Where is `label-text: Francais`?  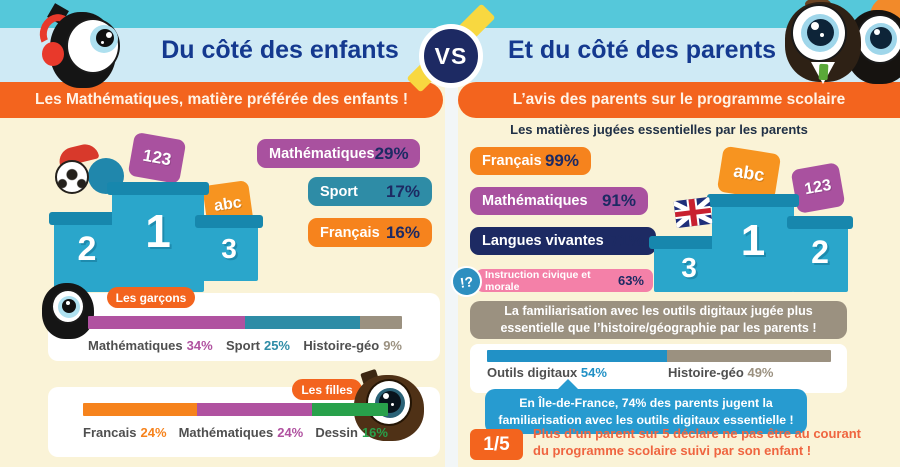
label-text: Francais is located at coordinates (110, 432).